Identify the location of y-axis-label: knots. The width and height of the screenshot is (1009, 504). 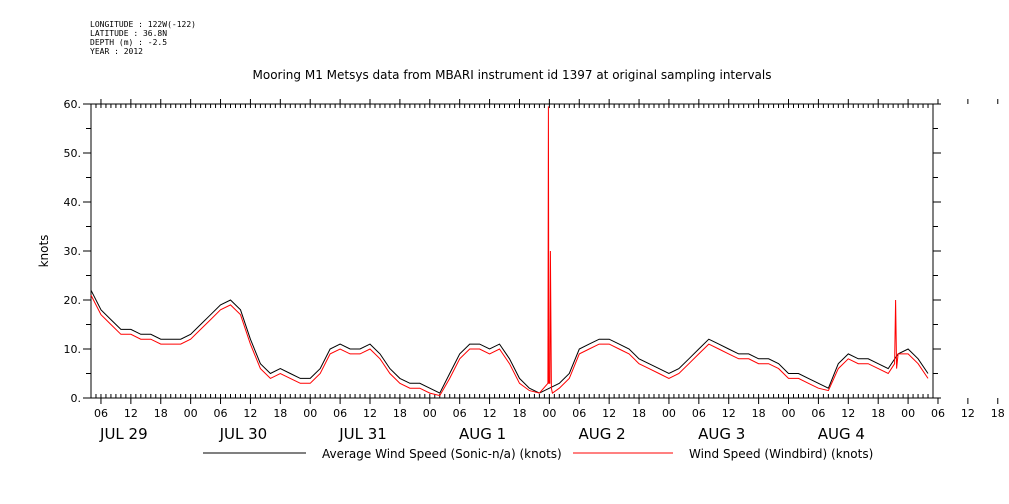
(44, 251).